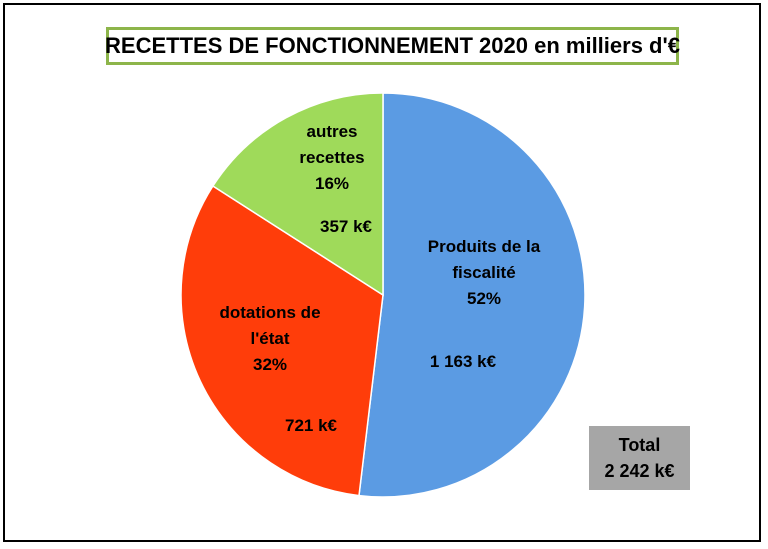 The height and width of the screenshot is (549, 768). I want to click on slice-category-label: dotations de, so click(269, 312).